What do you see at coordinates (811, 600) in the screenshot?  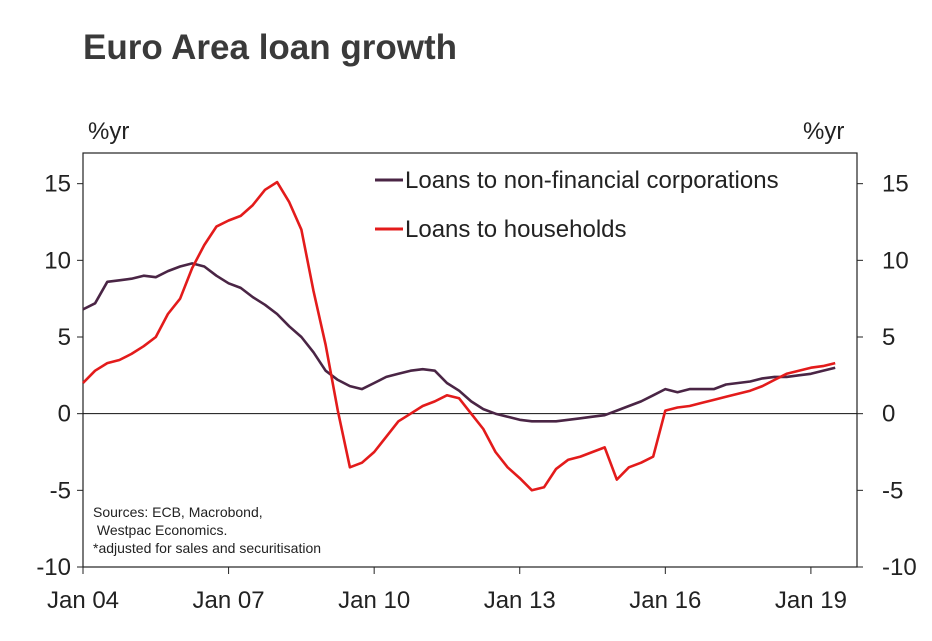 I see `x-tick-label: Jan 19` at bounding box center [811, 600].